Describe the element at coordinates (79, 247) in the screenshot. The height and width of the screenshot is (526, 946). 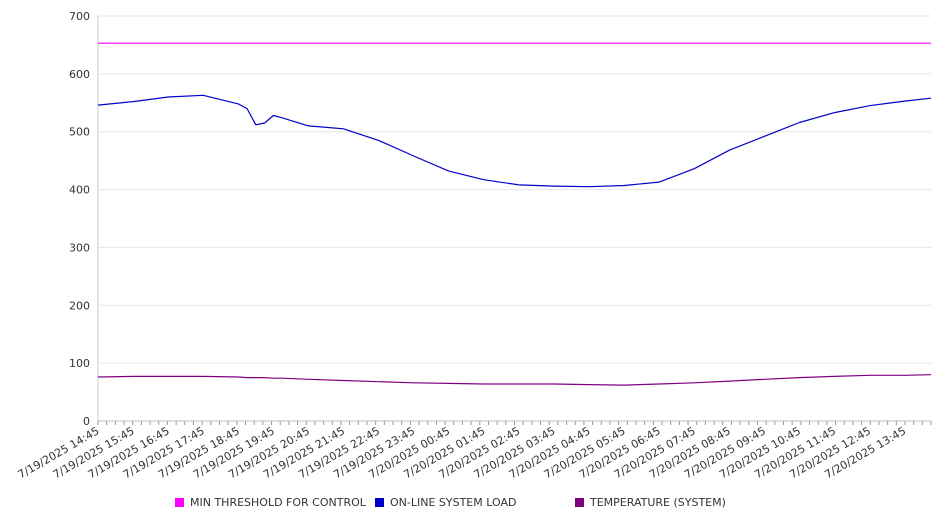
I see `y-tick-label: 300` at that location.